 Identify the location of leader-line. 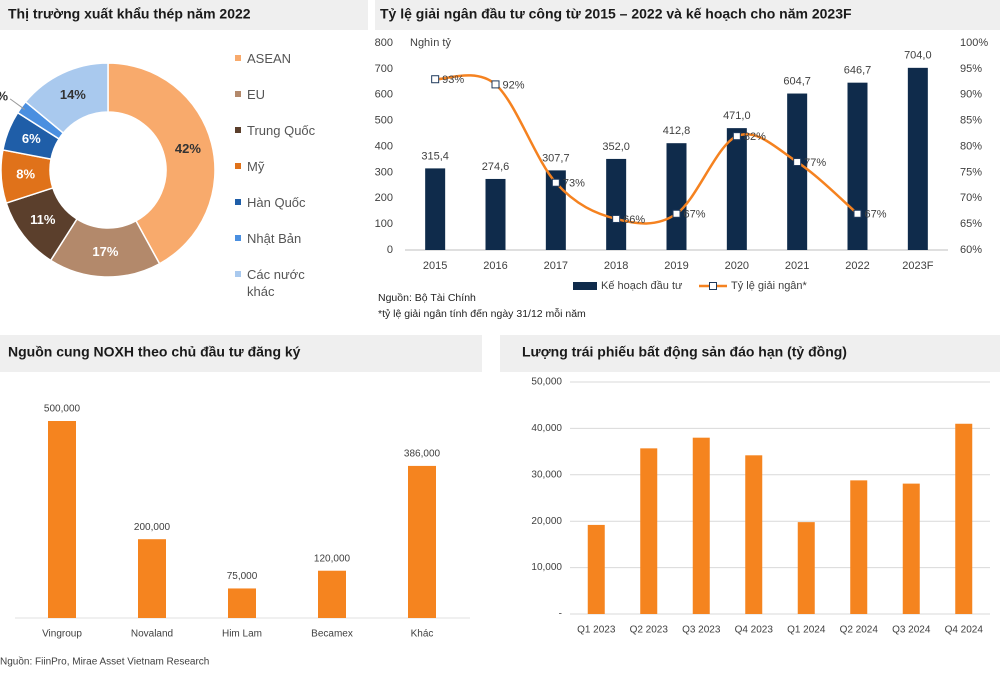
(17, 104).